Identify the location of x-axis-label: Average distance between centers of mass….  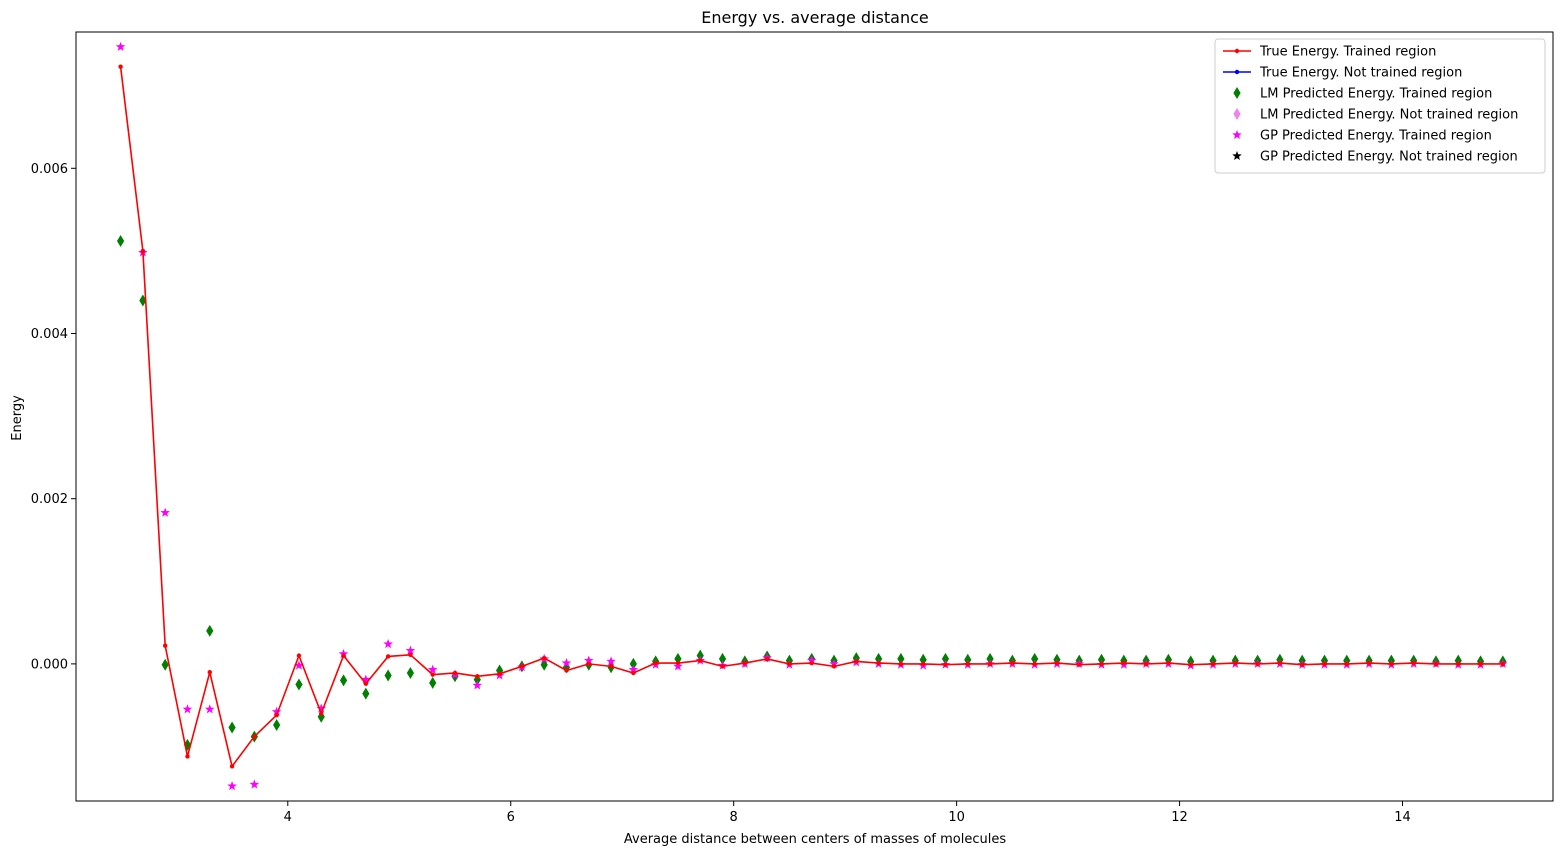
(815, 839).